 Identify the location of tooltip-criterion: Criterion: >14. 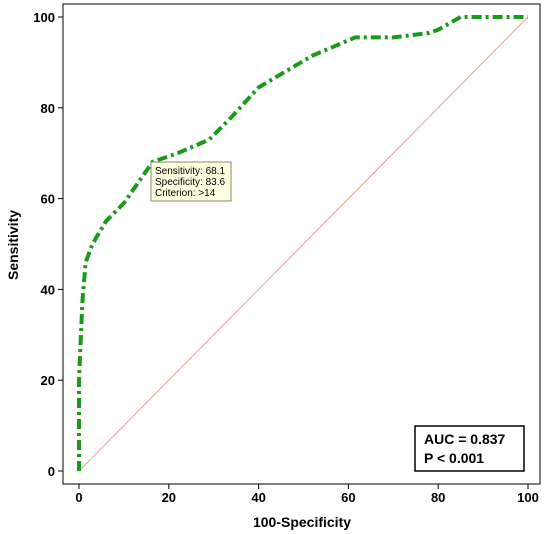
(185, 193).